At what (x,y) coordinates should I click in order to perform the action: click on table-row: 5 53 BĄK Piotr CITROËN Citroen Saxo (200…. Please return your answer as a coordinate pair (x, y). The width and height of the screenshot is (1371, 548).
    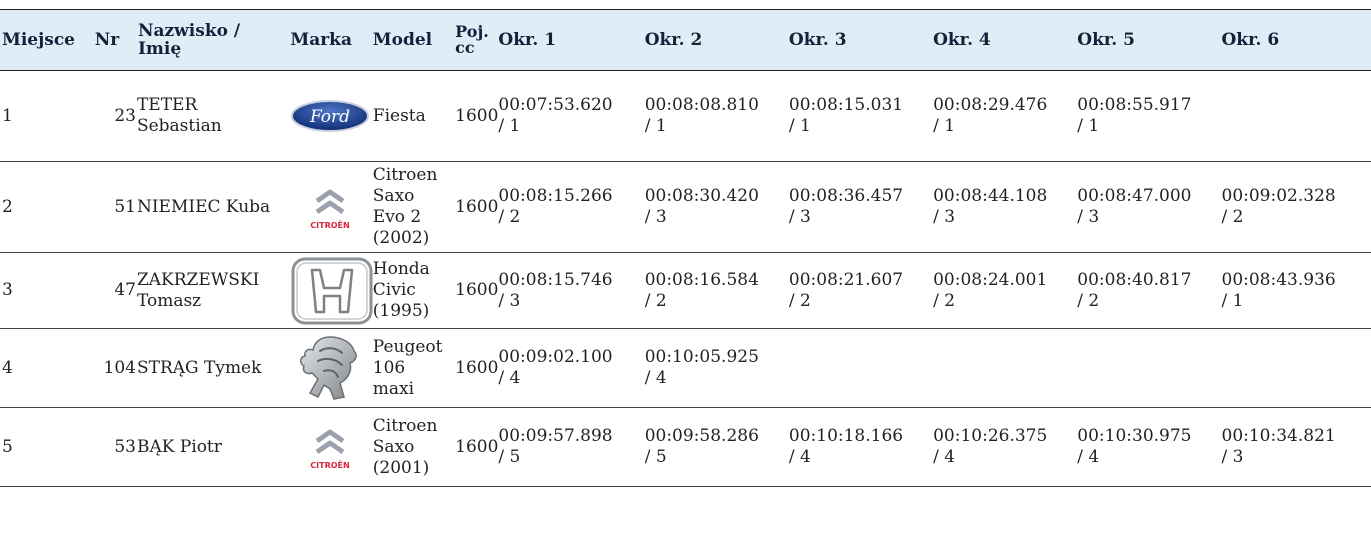
    Looking at the image, I should click on (685, 447).